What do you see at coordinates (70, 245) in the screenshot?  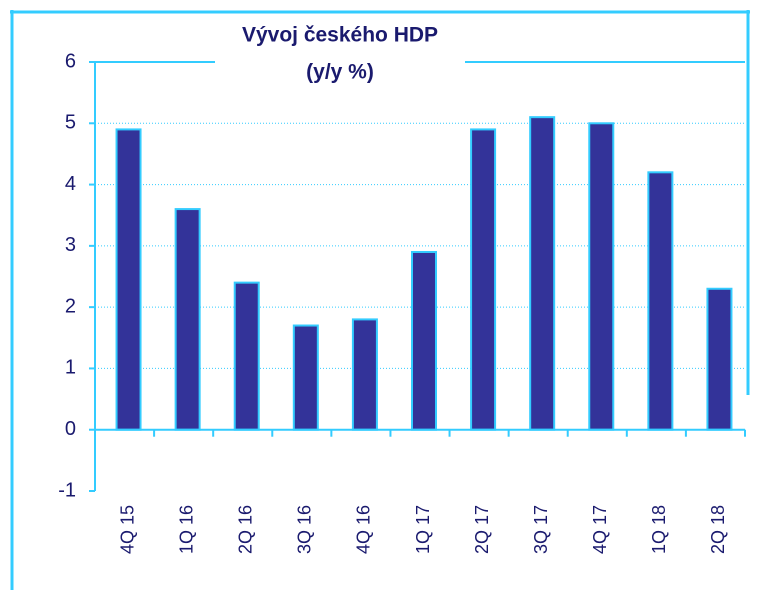 I see `y-tick-label: 3` at bounding box center [70, 245].